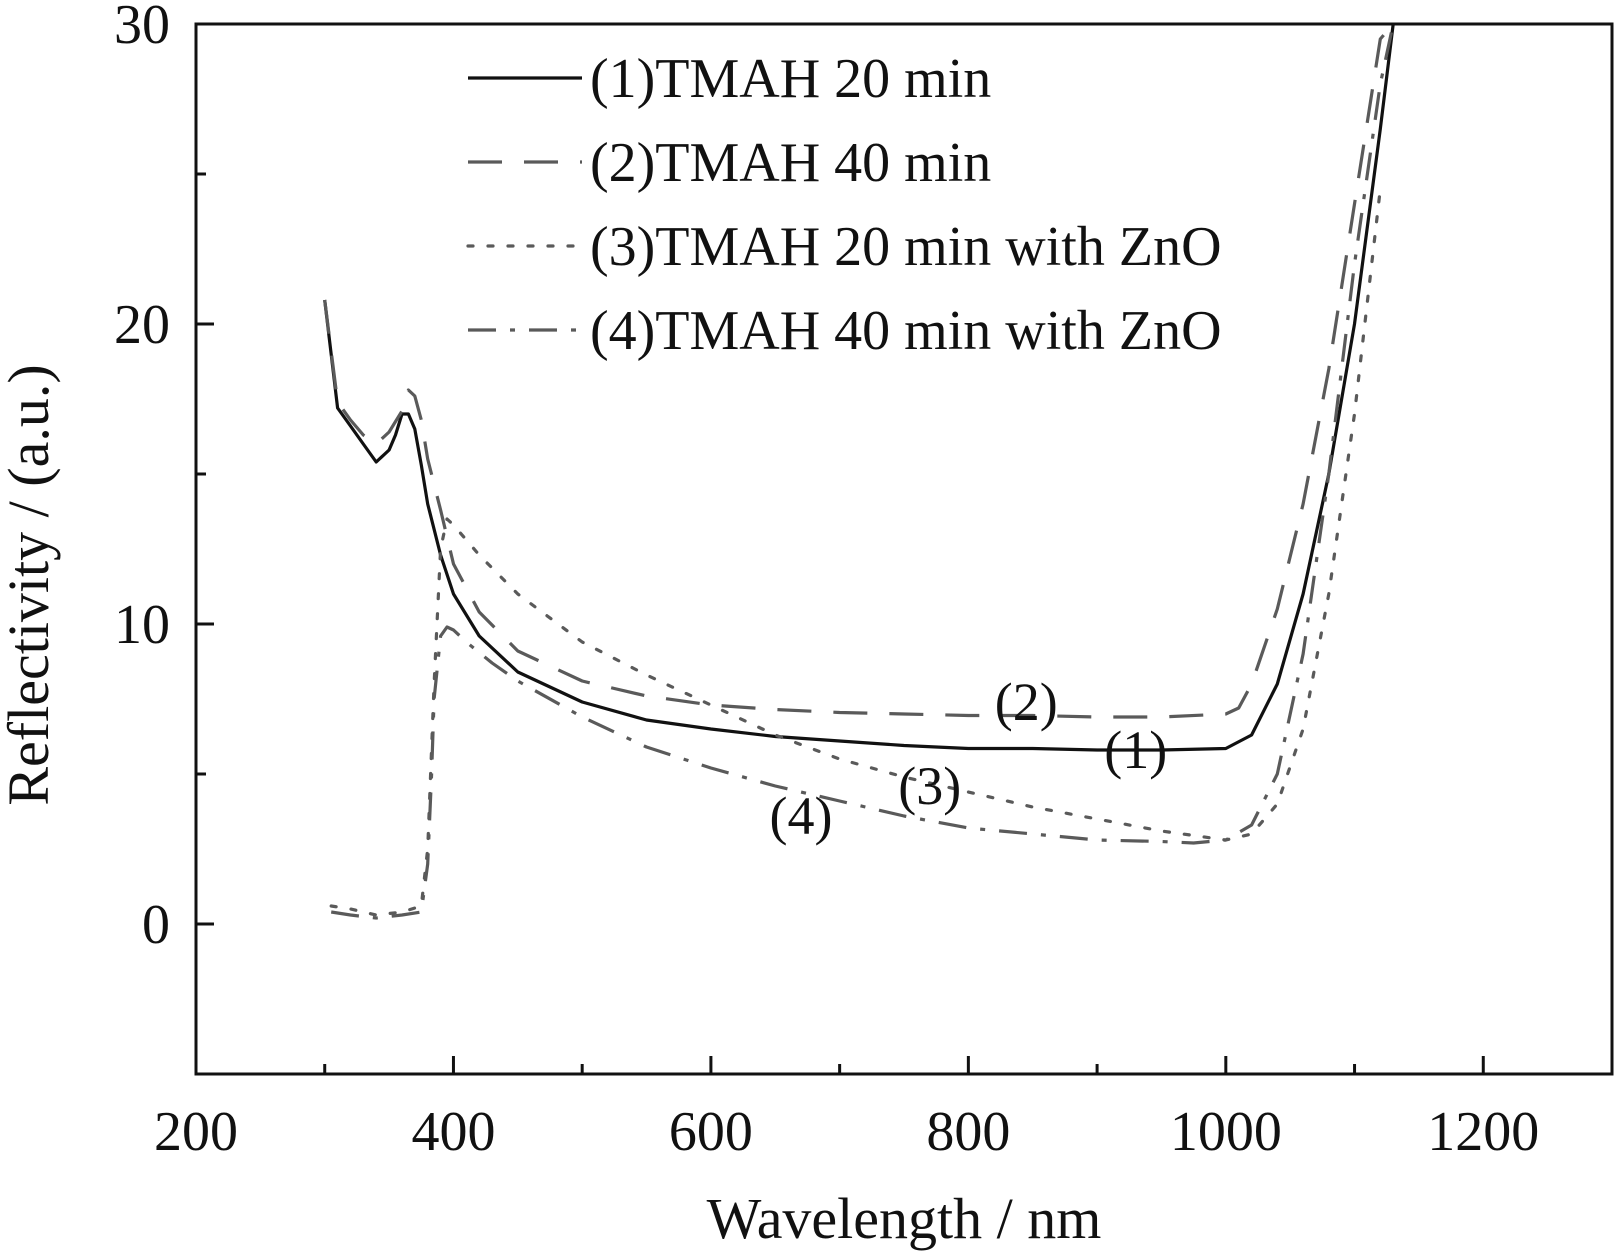  Describe the element at coordinates (30, 584) in the screenshot. I see `y-axis-label: Reflectivity / (a.u.)` at that location.